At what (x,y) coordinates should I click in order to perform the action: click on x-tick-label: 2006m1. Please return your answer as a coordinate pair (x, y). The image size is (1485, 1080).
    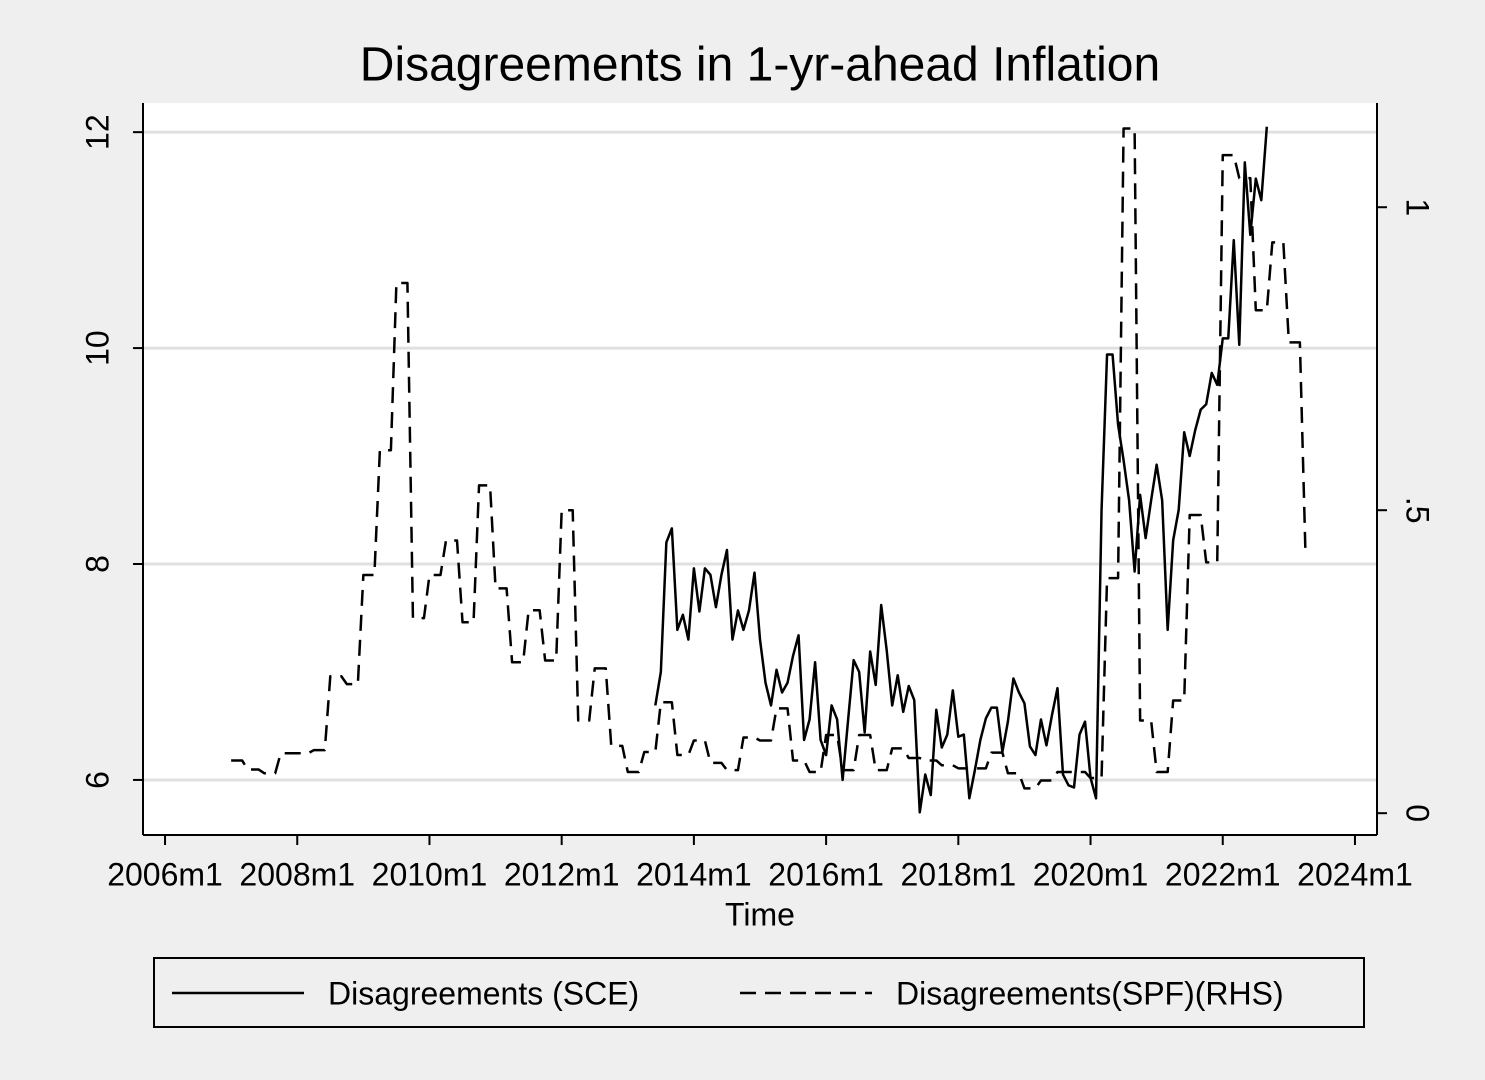
    Looking at the image, I should click on (165, 874).